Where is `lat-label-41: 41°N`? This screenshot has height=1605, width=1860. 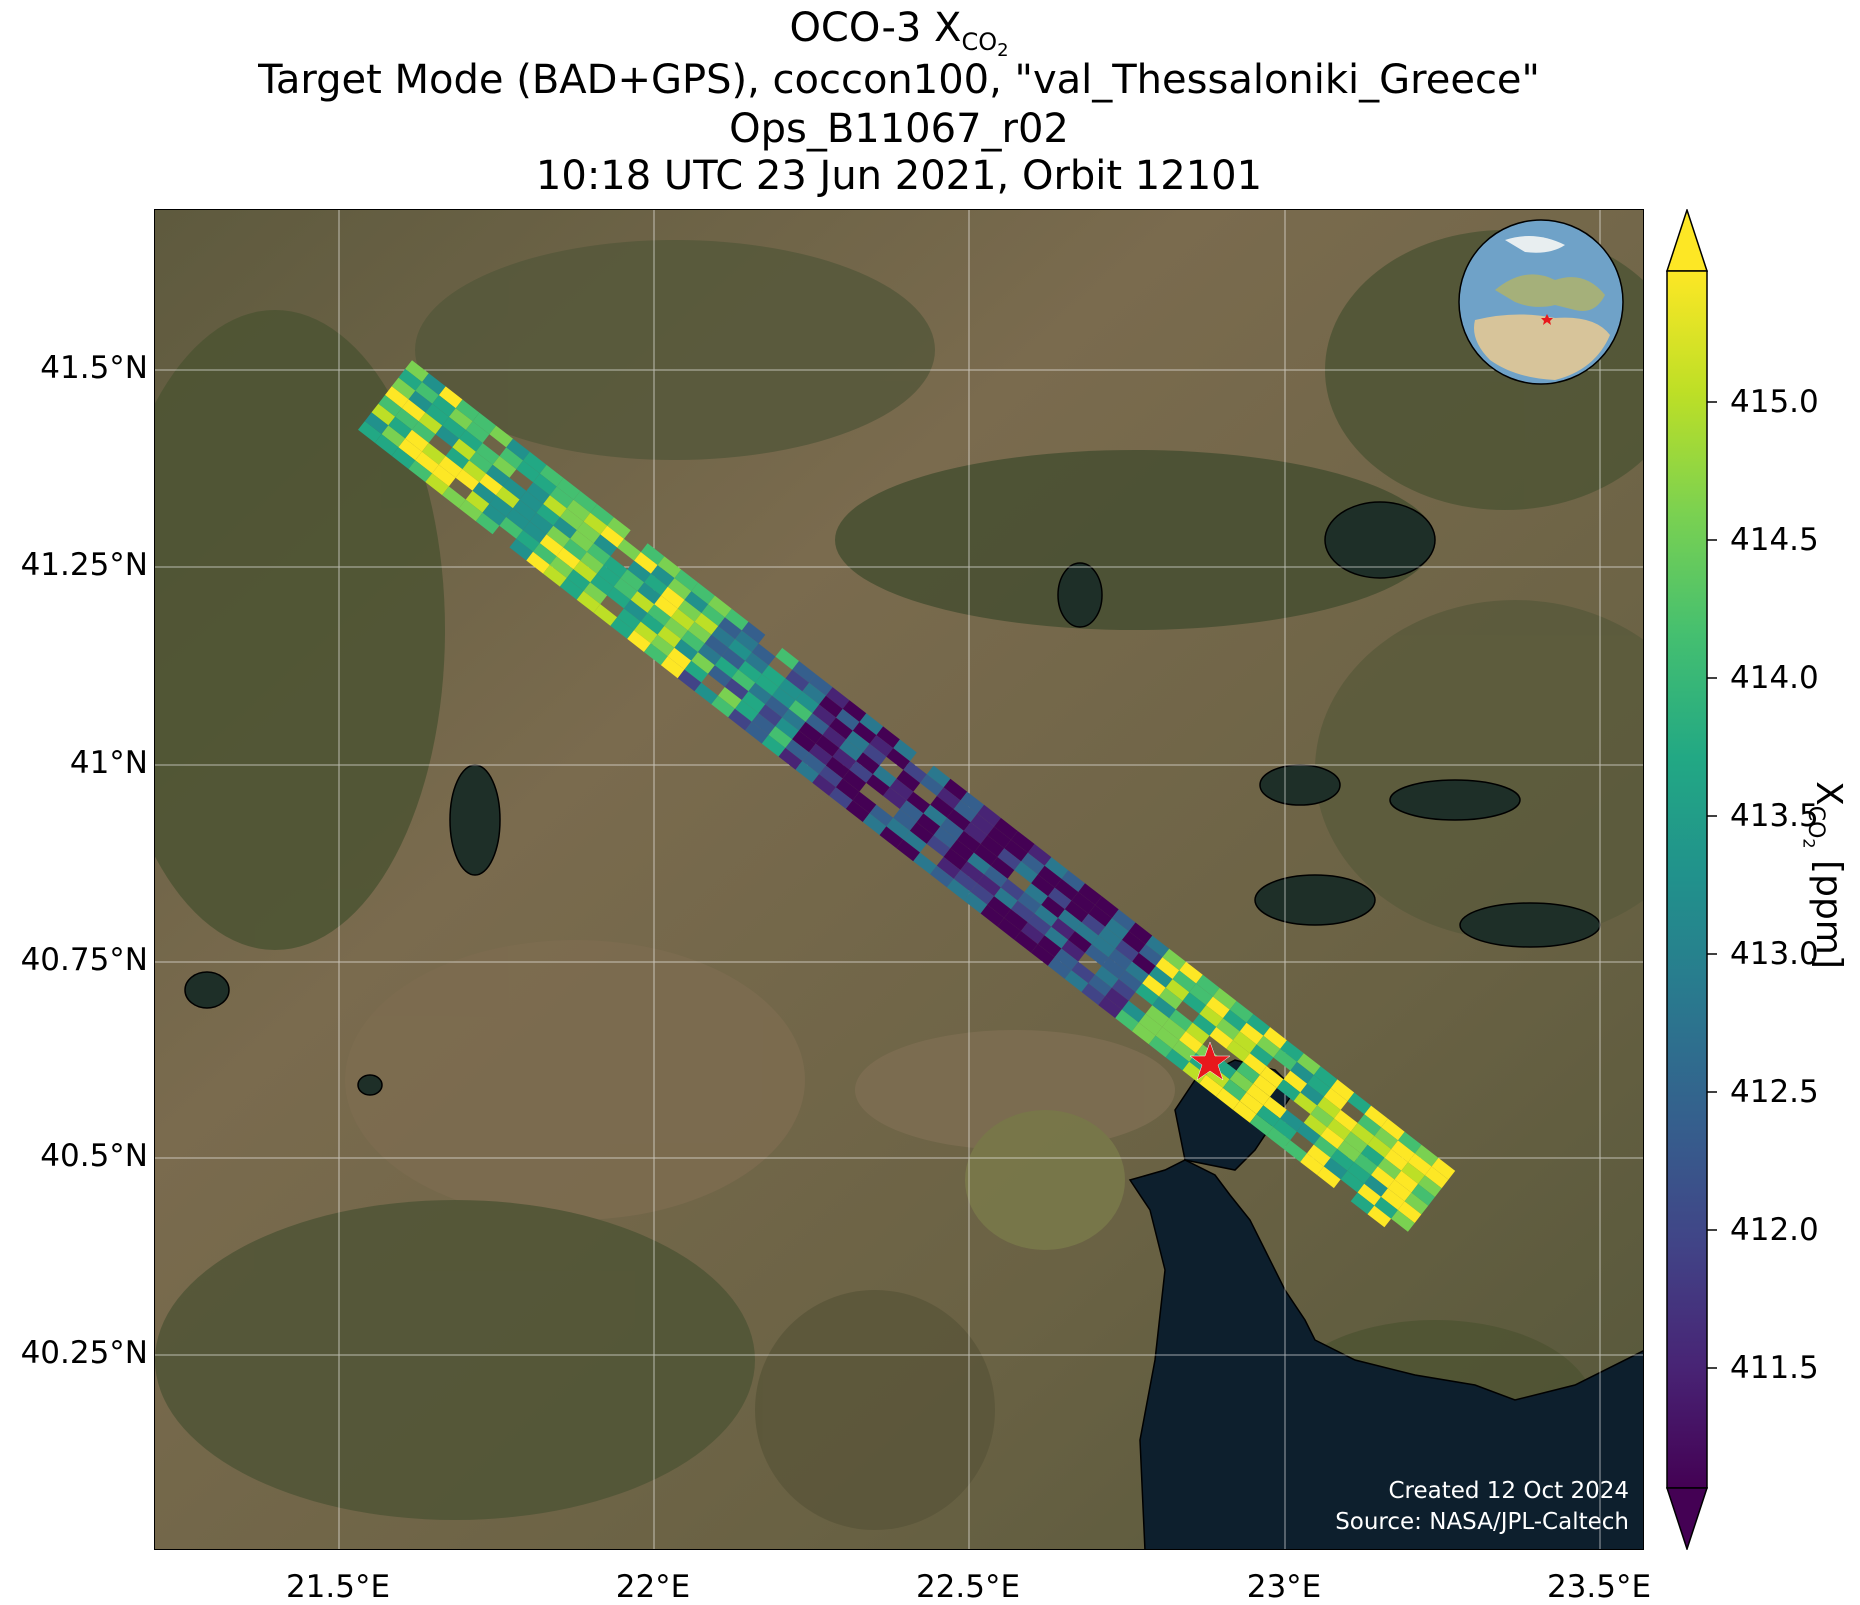 lat-label-41: 41°N is located at coordinates (108, 763).